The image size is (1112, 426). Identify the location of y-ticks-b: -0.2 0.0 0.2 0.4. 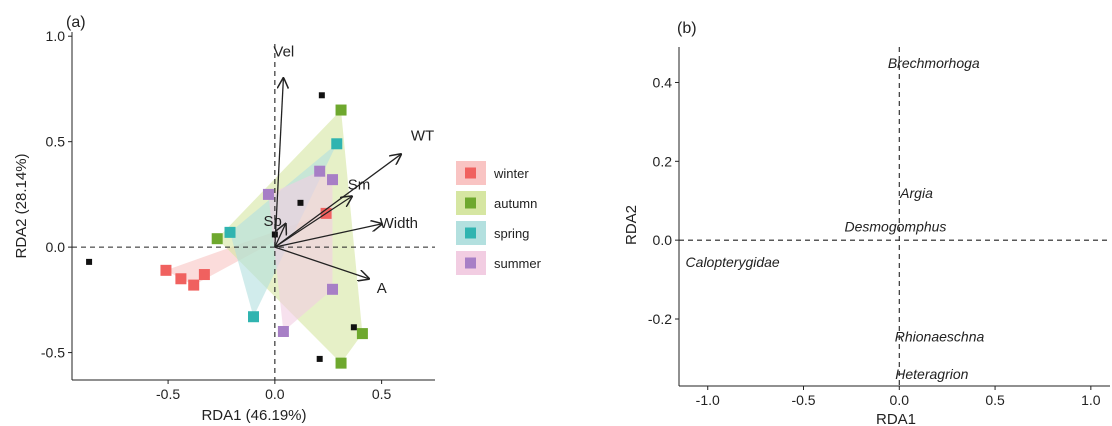
(663, 200).